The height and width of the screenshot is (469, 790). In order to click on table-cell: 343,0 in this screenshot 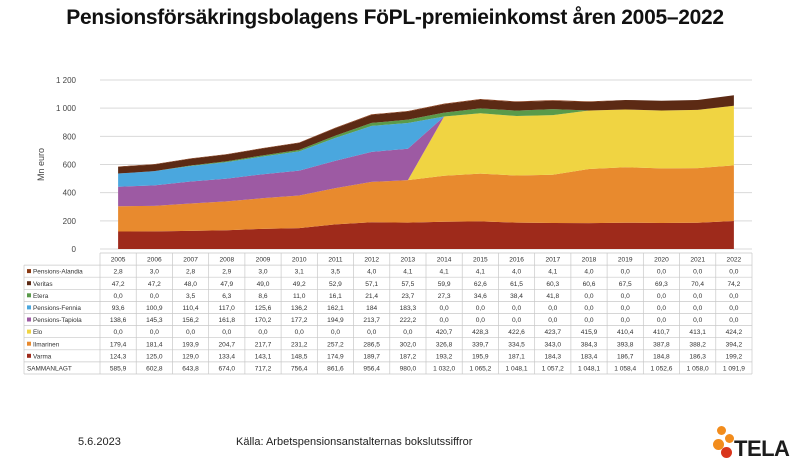, I will do `click(553, 344)`.